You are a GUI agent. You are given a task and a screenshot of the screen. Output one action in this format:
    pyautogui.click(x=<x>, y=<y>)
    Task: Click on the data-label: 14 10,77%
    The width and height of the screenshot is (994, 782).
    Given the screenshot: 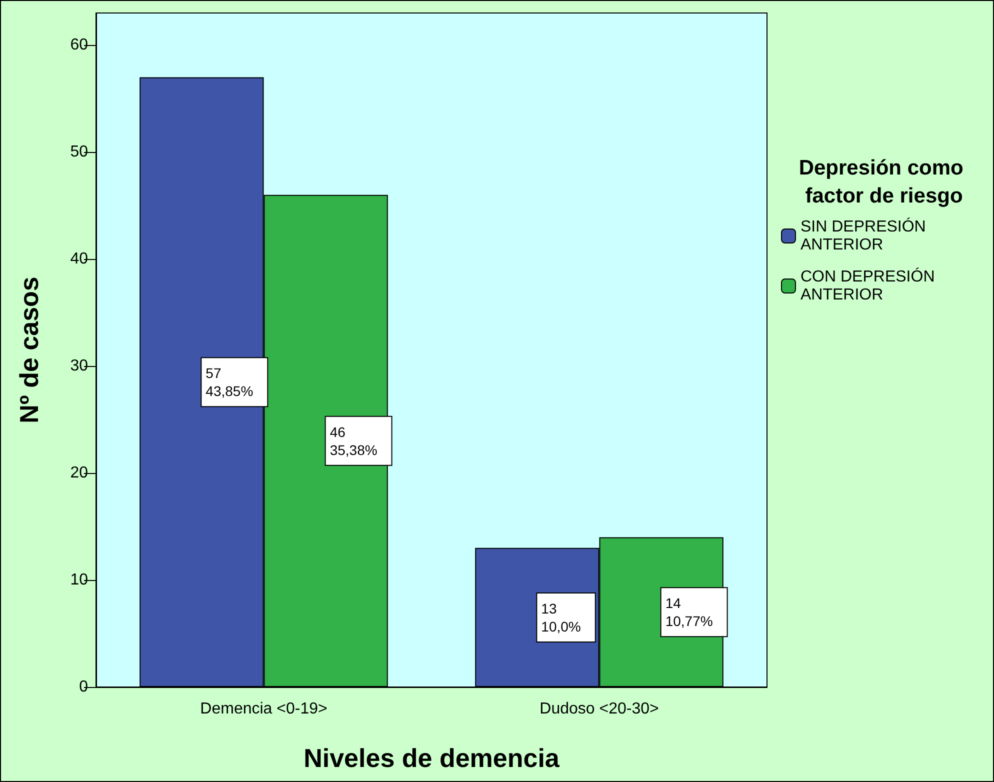 What is the action you would take?
    pyautogui.click(x=689, y=612)
    